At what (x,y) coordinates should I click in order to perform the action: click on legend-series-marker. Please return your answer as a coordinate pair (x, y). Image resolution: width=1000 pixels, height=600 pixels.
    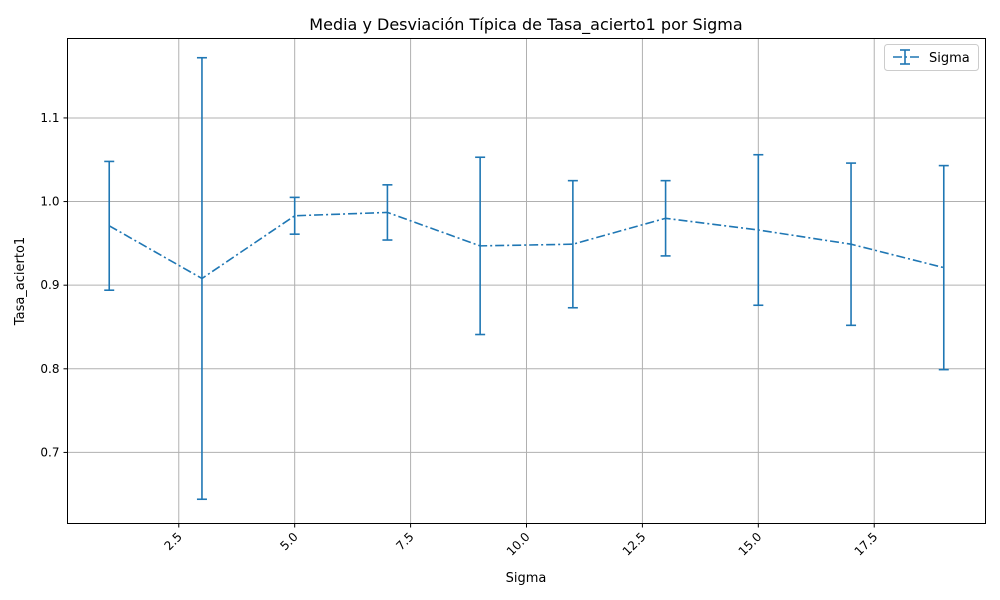
    Looking at the image, I should click on (906, 57).